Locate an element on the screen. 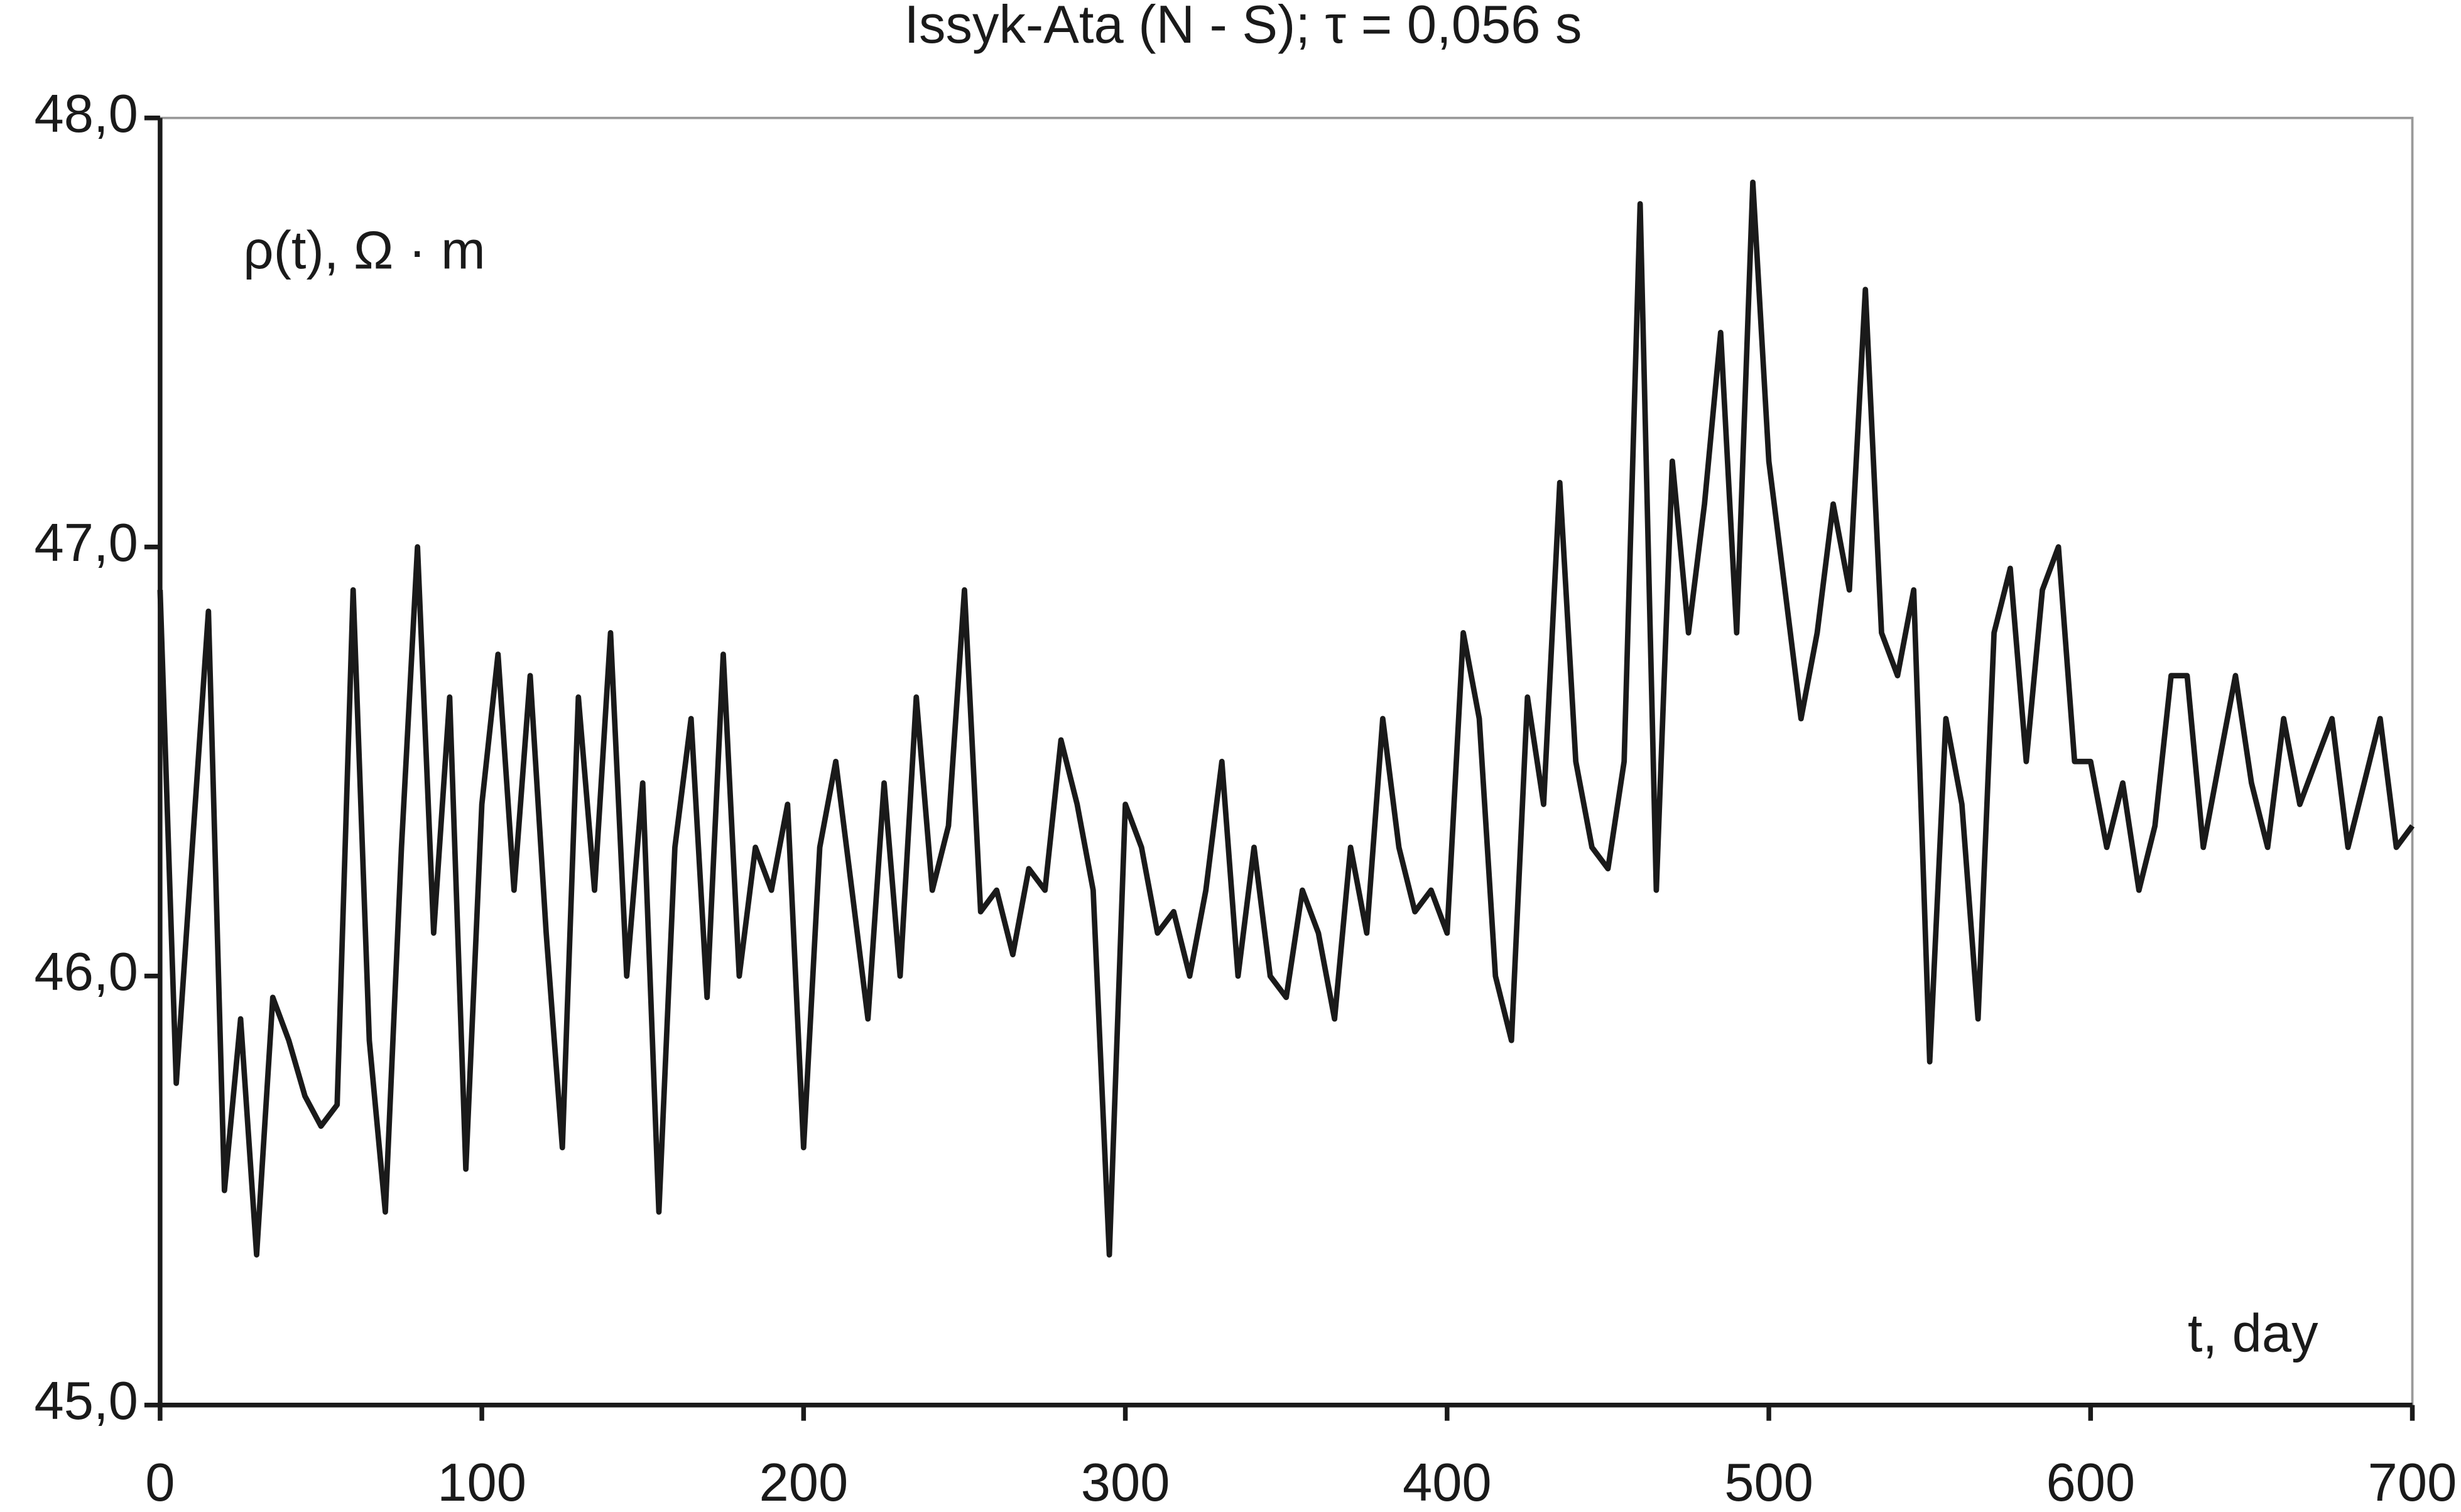  x-tick-label: 600 is located at coordinates (2091, 1482).